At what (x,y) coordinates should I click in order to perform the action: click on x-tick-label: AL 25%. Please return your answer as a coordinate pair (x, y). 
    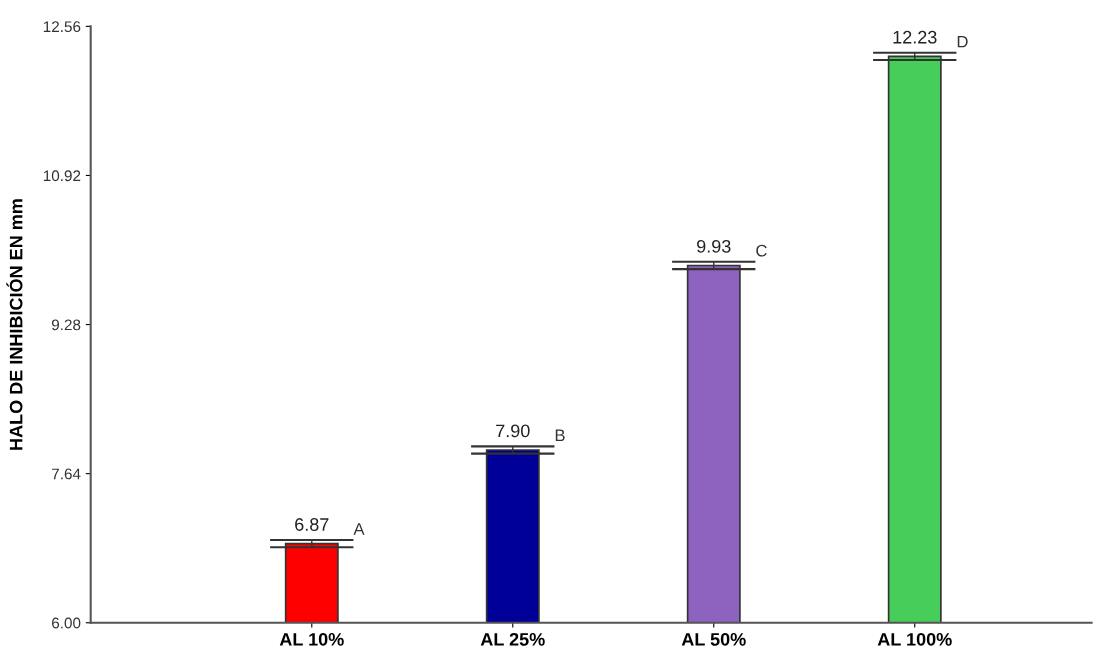
    Looking at the image, I should click on (512, 639).